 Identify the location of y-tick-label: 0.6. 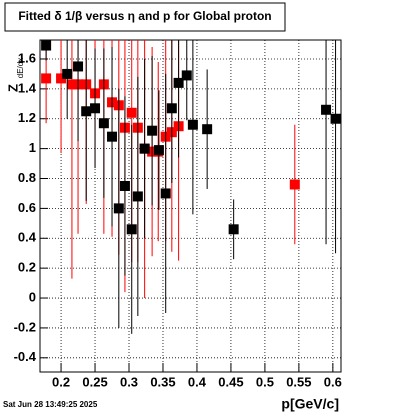
(27, 207).